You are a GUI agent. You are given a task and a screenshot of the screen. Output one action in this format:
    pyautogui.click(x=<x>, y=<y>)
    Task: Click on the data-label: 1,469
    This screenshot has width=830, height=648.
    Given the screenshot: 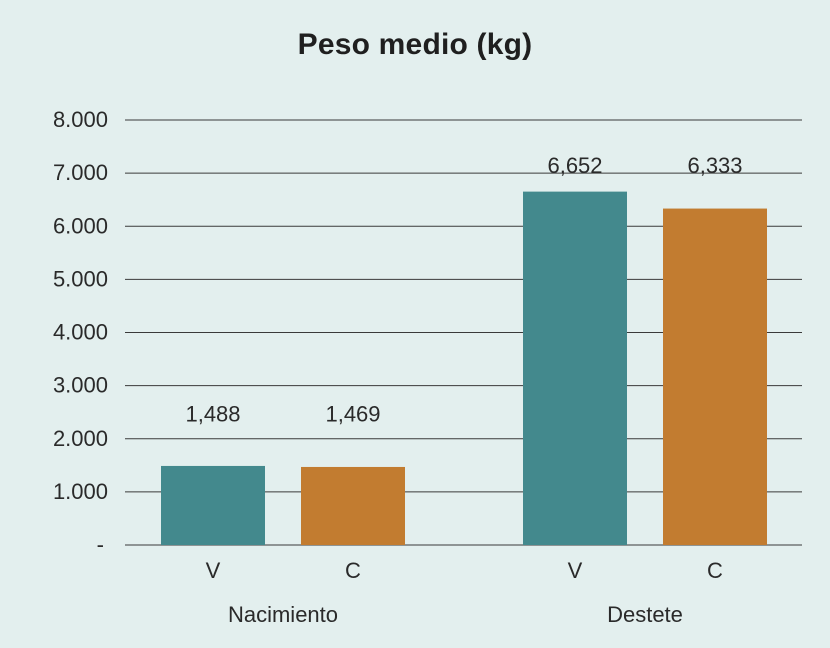 What is the action you would take?
    pyautogui.click(x=352, y=414)
    